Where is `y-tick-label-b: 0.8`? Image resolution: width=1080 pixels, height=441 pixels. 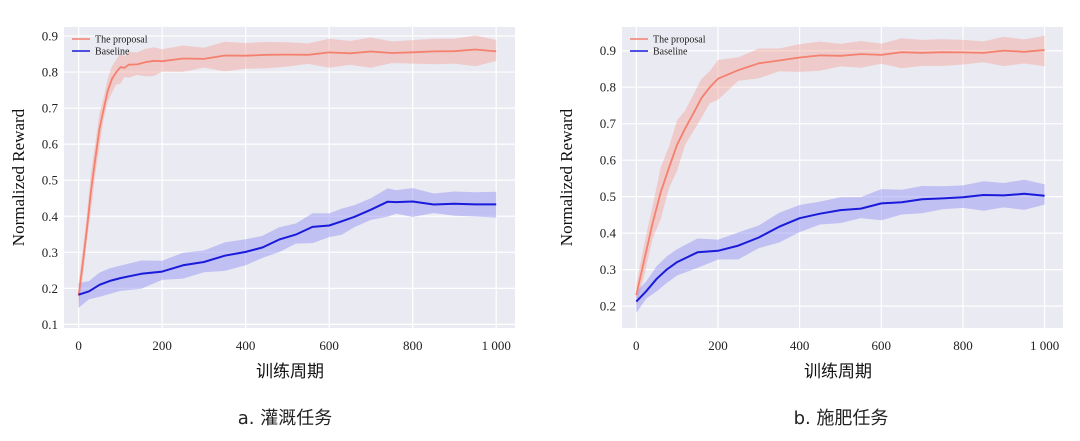 y-tick-label-b: 0.8 is located at coordinates (608, 87).